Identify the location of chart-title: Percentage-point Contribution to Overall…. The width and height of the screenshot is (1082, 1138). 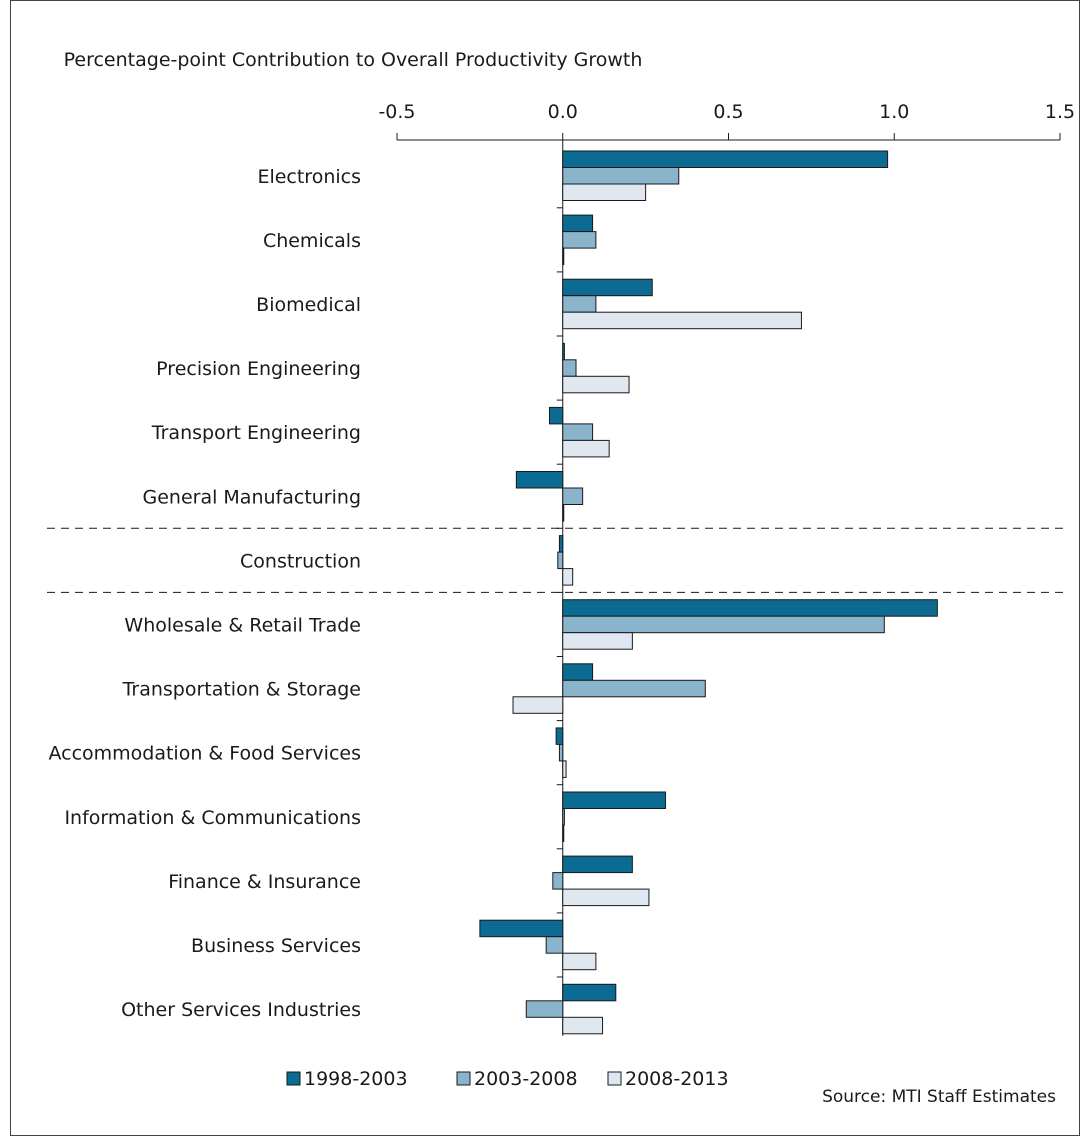
(353, 60).